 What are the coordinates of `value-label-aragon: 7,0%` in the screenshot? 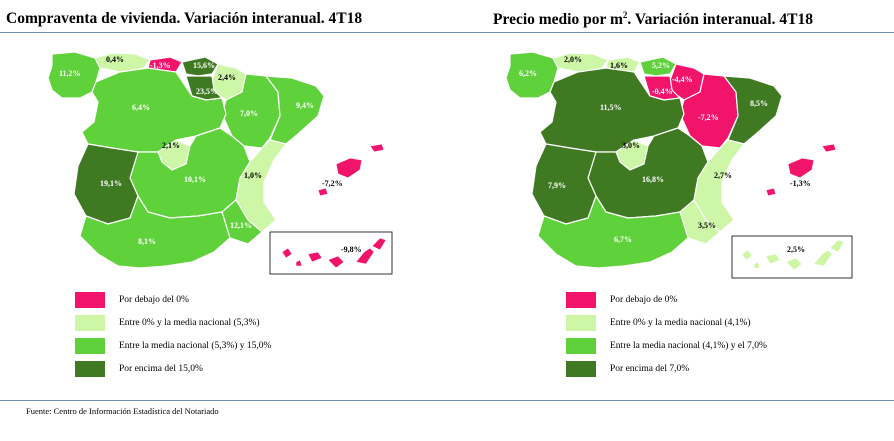 It's located at (249, 113).